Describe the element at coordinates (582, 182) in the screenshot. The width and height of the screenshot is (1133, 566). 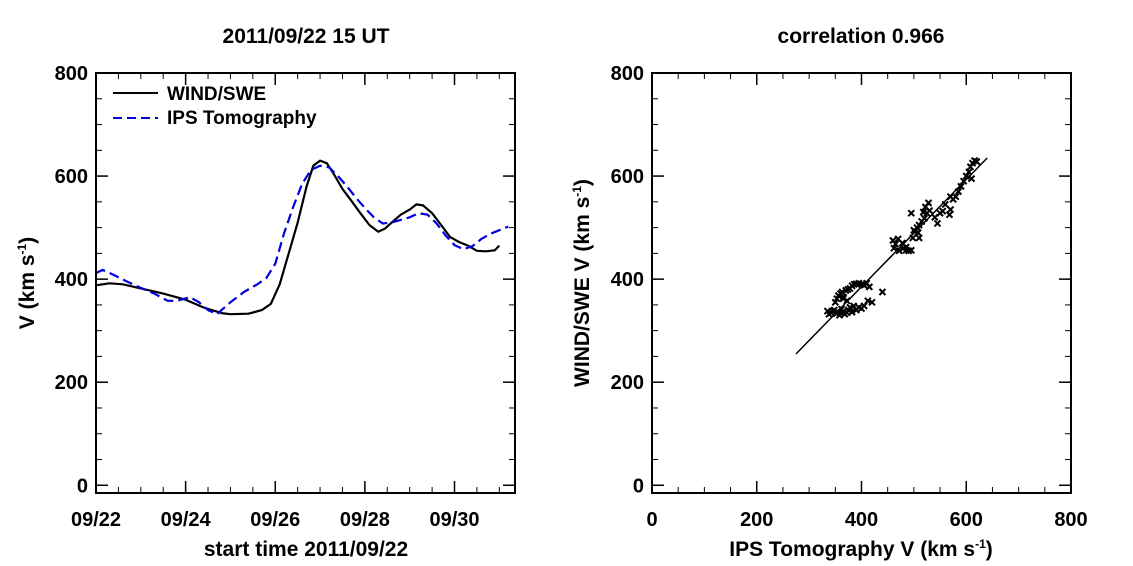
I see `scatter-y-axis-label-tail: )` at that location.